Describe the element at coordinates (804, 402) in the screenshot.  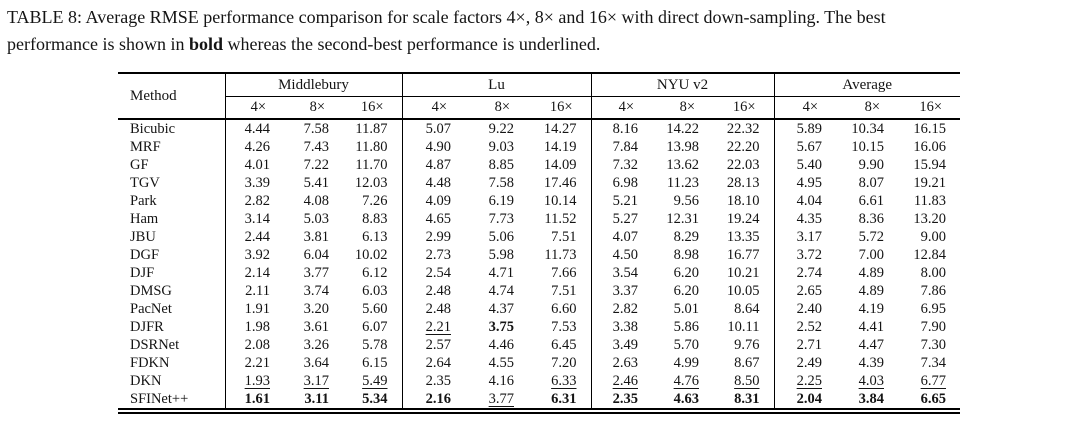
I see `rmse-value: 2.04` at that location.